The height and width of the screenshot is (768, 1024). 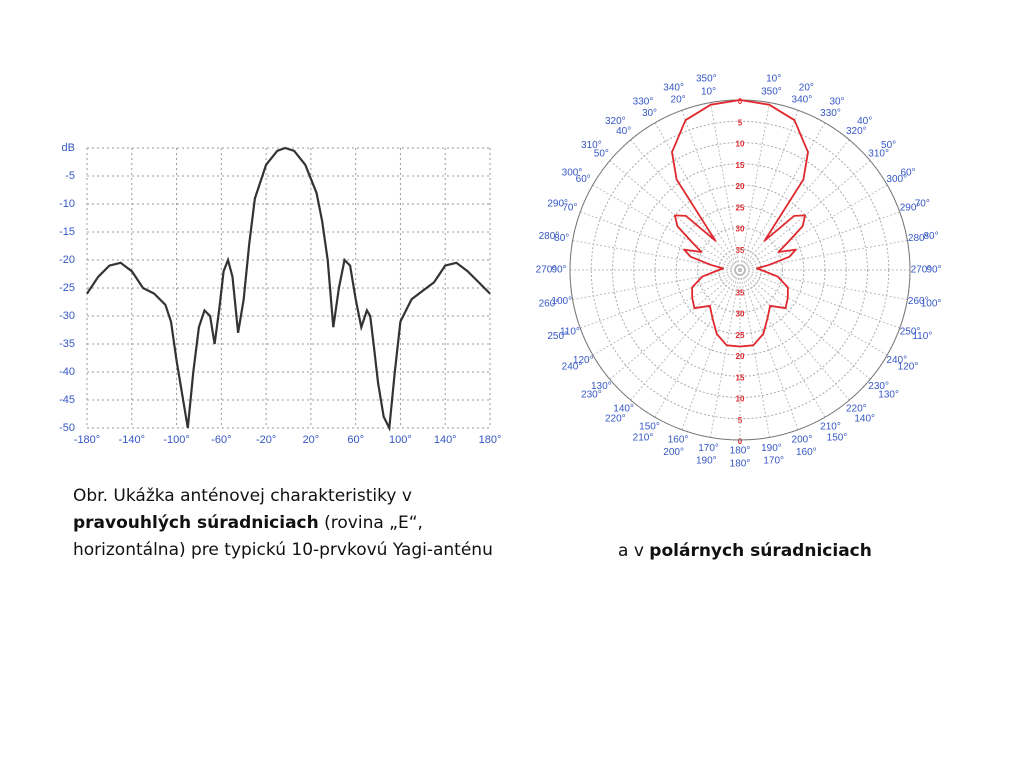 What do you see at coordinates (87, 440) in the screenshot?
I see `x-tick-label: -180°` at bounding box center [87, 440].